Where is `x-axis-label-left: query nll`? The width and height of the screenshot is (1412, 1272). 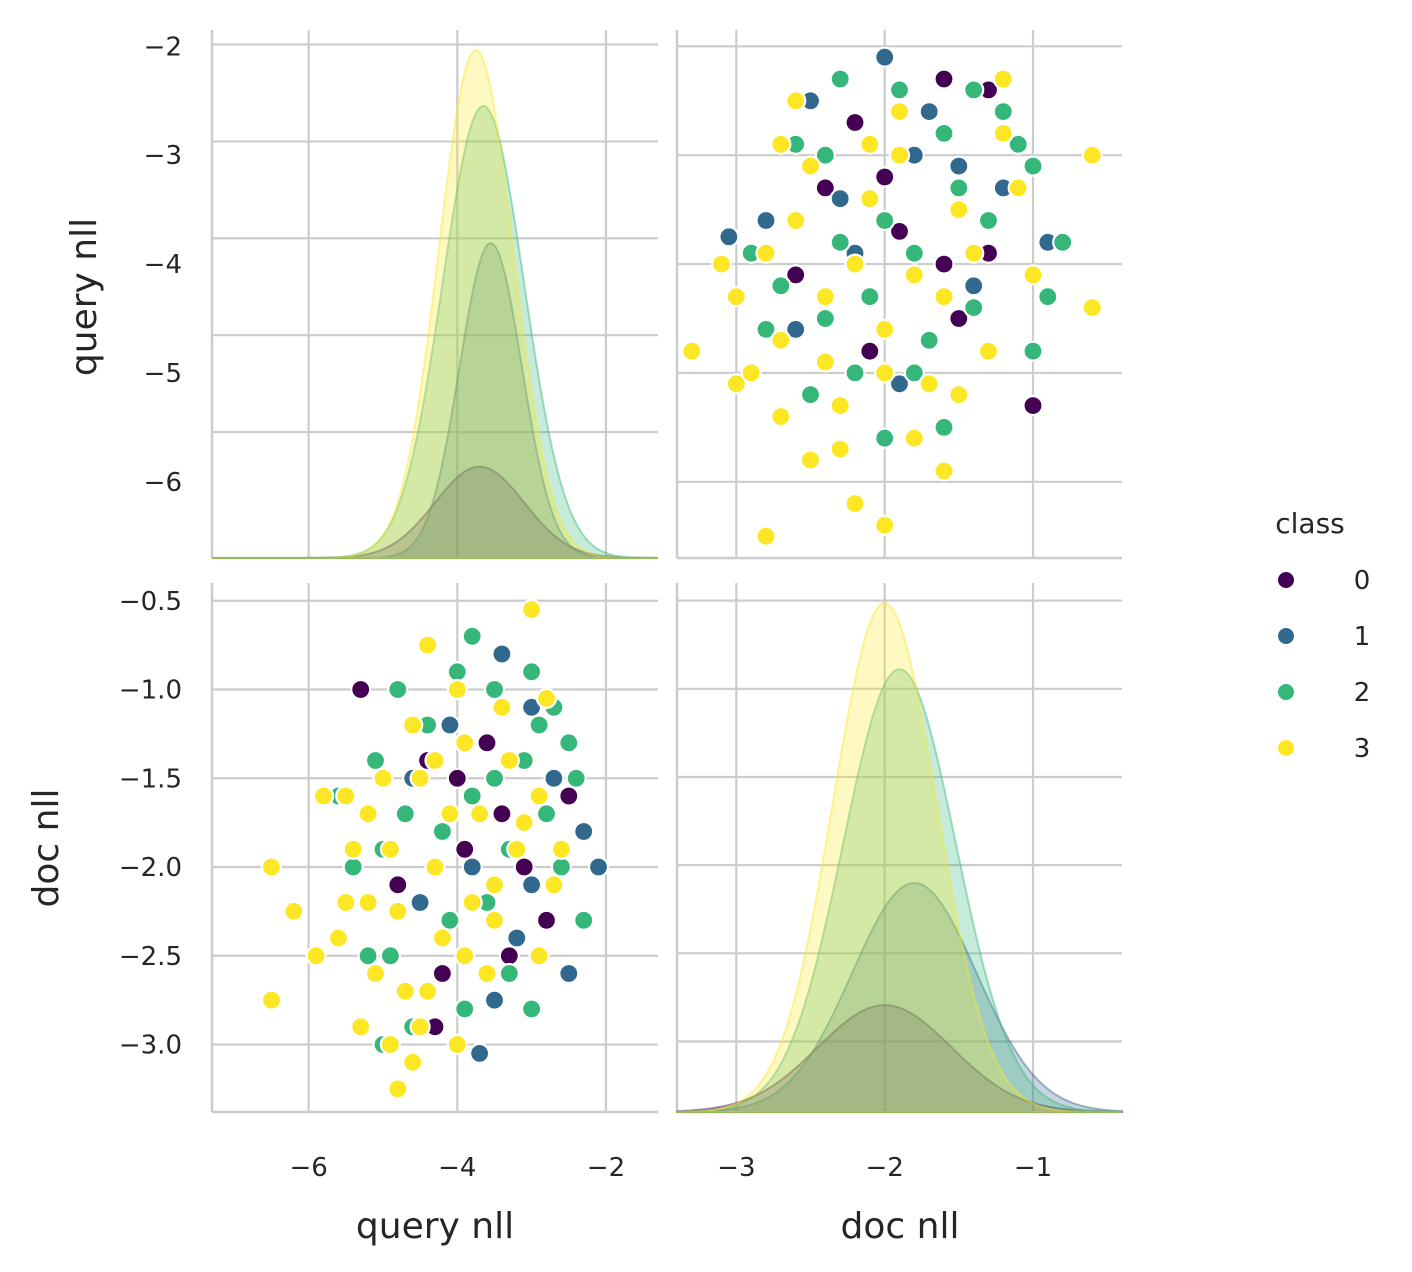
x-axis-label-left: query nll is located at coordinates (435, 1226).